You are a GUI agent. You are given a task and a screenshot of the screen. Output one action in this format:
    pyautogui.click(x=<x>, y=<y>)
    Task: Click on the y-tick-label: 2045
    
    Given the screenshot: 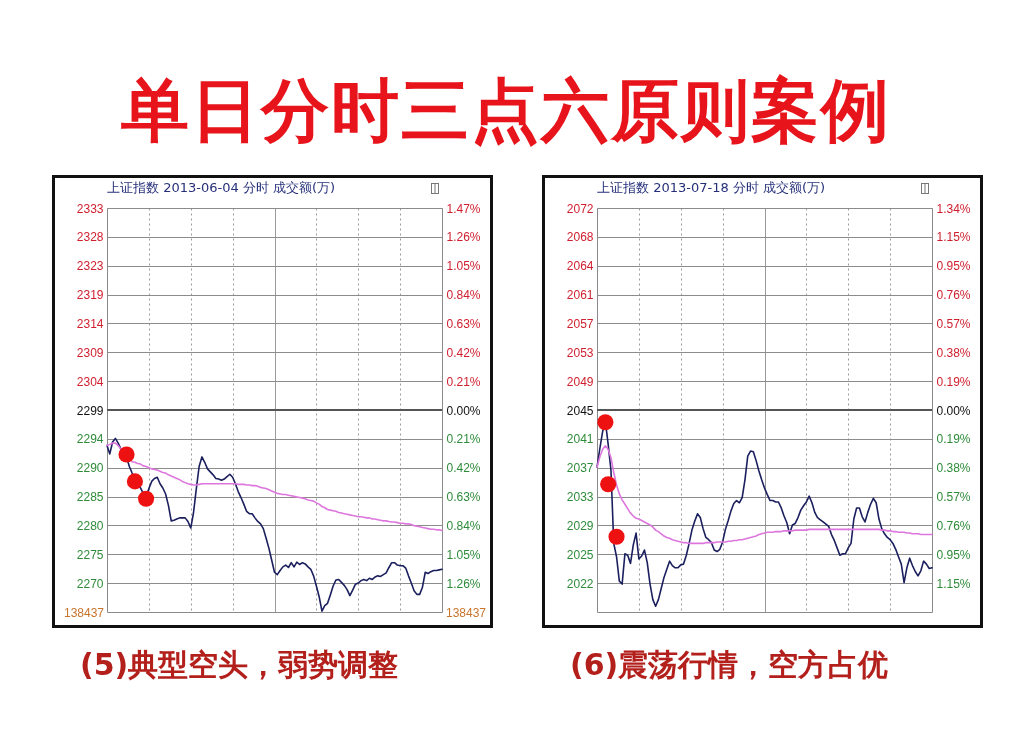 What is the action you would take?
    pyautogui.click(x=580, y=410)
    